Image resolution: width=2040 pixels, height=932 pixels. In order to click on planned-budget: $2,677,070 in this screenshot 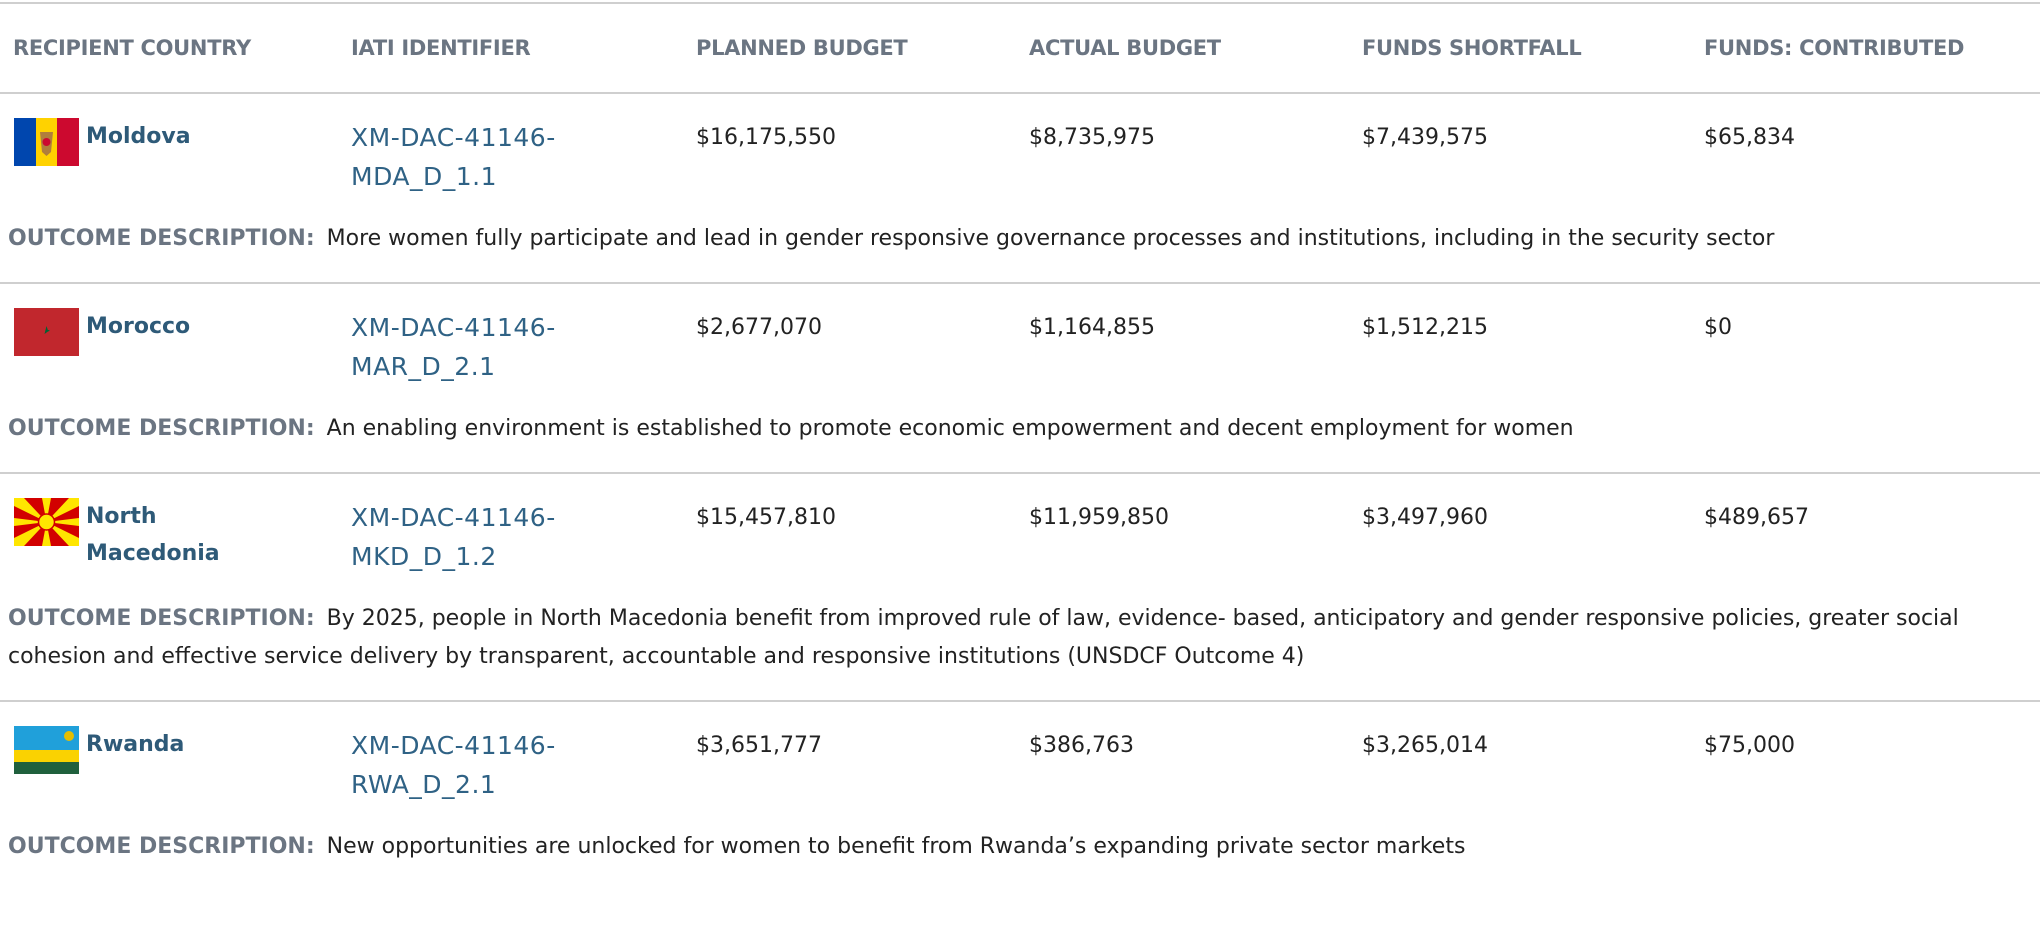, I will do `click(759, 327)`.